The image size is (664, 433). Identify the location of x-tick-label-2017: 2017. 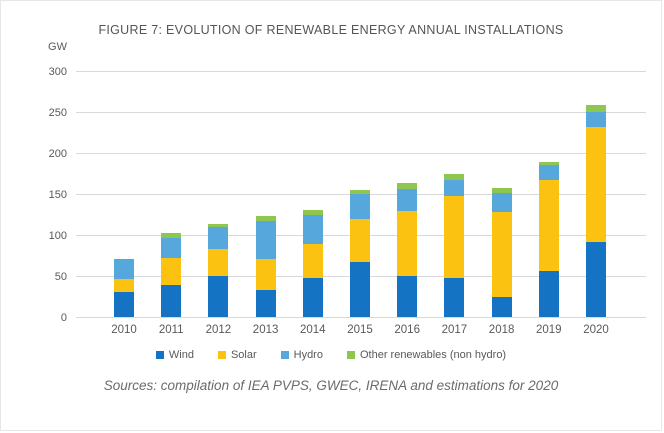
(454, 330).